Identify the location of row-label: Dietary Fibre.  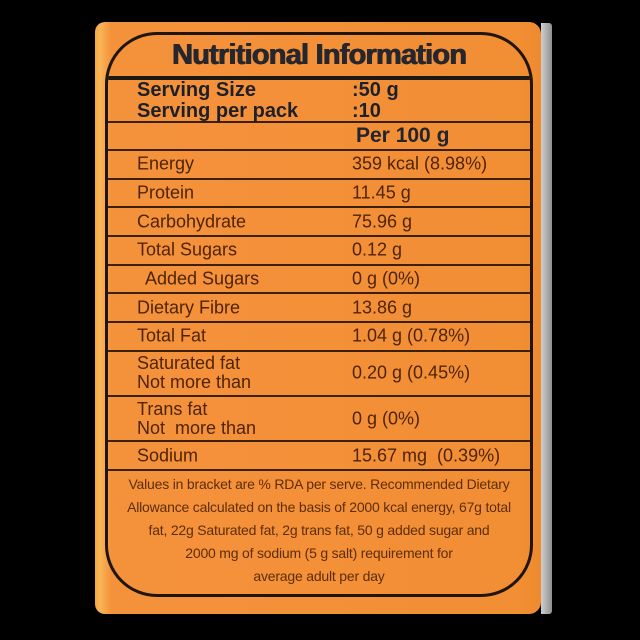
(188, 307).